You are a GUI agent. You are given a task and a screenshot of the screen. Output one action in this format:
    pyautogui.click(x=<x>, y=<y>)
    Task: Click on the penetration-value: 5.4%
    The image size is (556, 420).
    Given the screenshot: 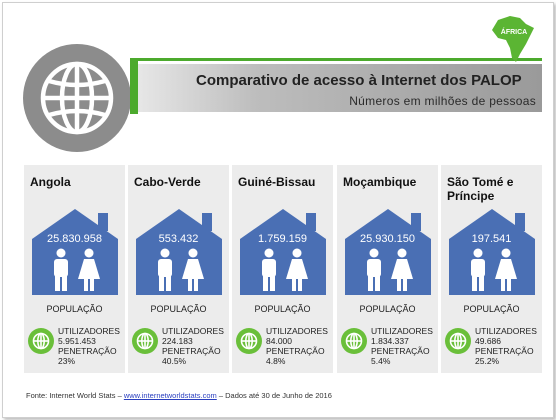 What is the action you would take?
    pyautogui.click(x=381, y=361)
    